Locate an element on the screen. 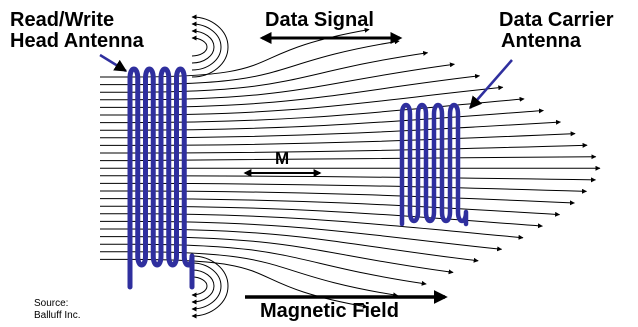  source-line2: Balluff Inc. is located at coordinates (57, 315).